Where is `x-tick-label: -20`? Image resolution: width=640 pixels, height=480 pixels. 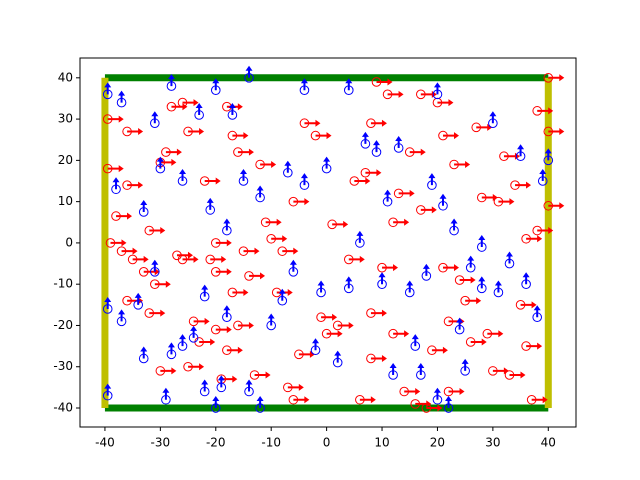
x-tick-label: -20 is located at coordinates (216, 443).